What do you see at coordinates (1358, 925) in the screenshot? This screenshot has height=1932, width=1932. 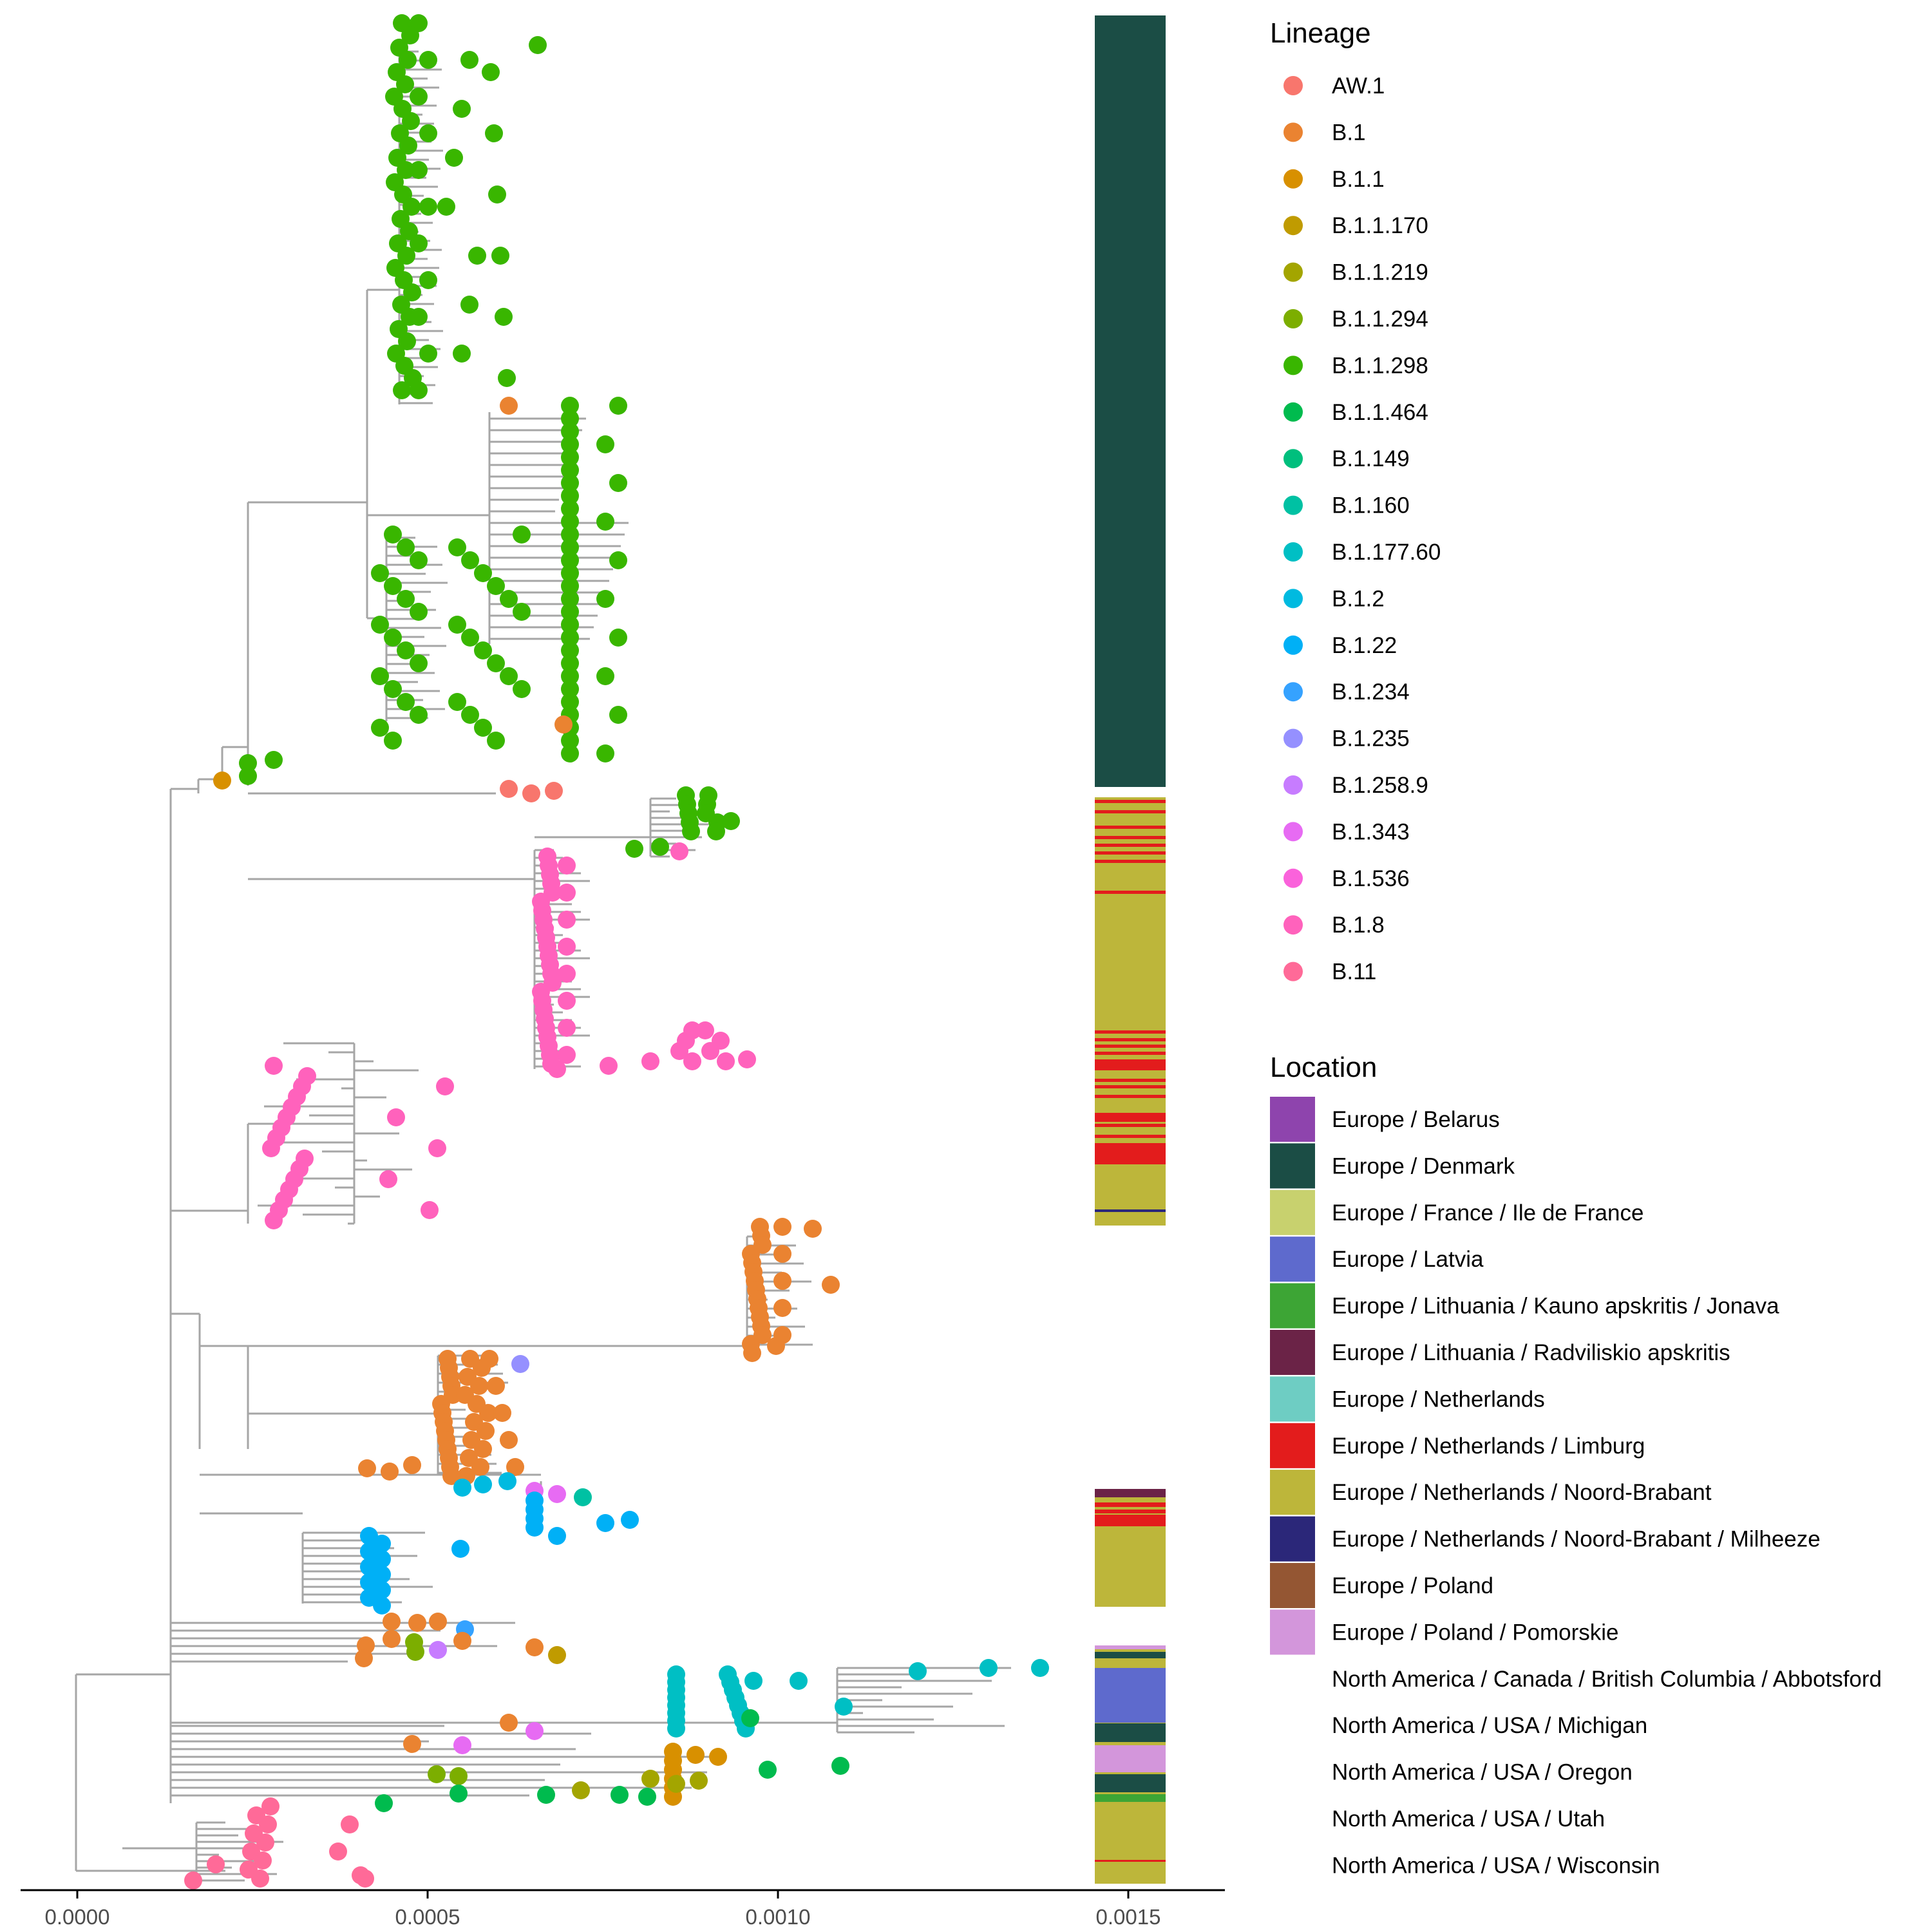 I see `lineage-legend-label: B.1.8` at bounding box center [1358, 925].